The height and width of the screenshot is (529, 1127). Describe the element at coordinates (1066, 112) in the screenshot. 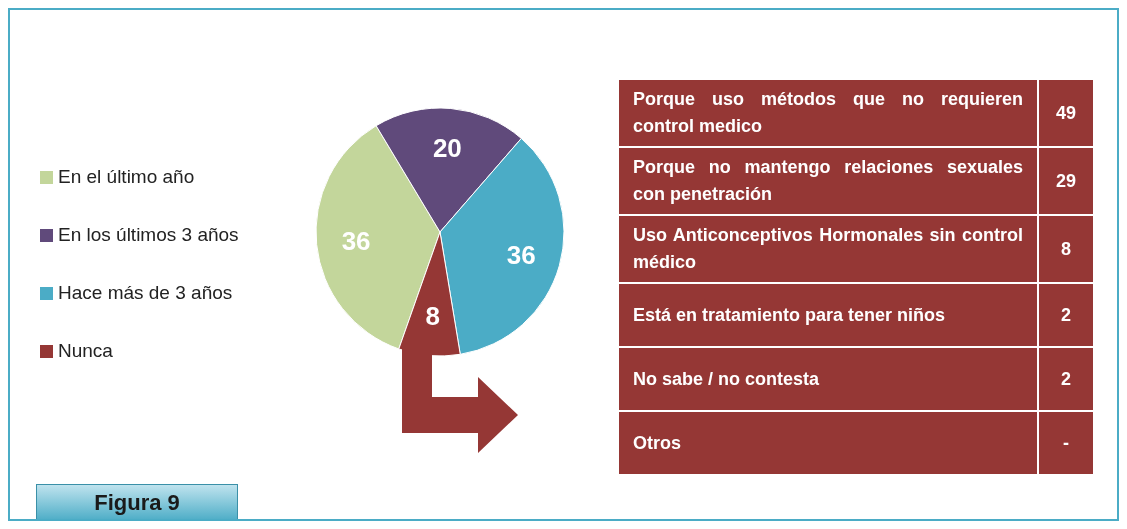

I see `text: 49` at that location.